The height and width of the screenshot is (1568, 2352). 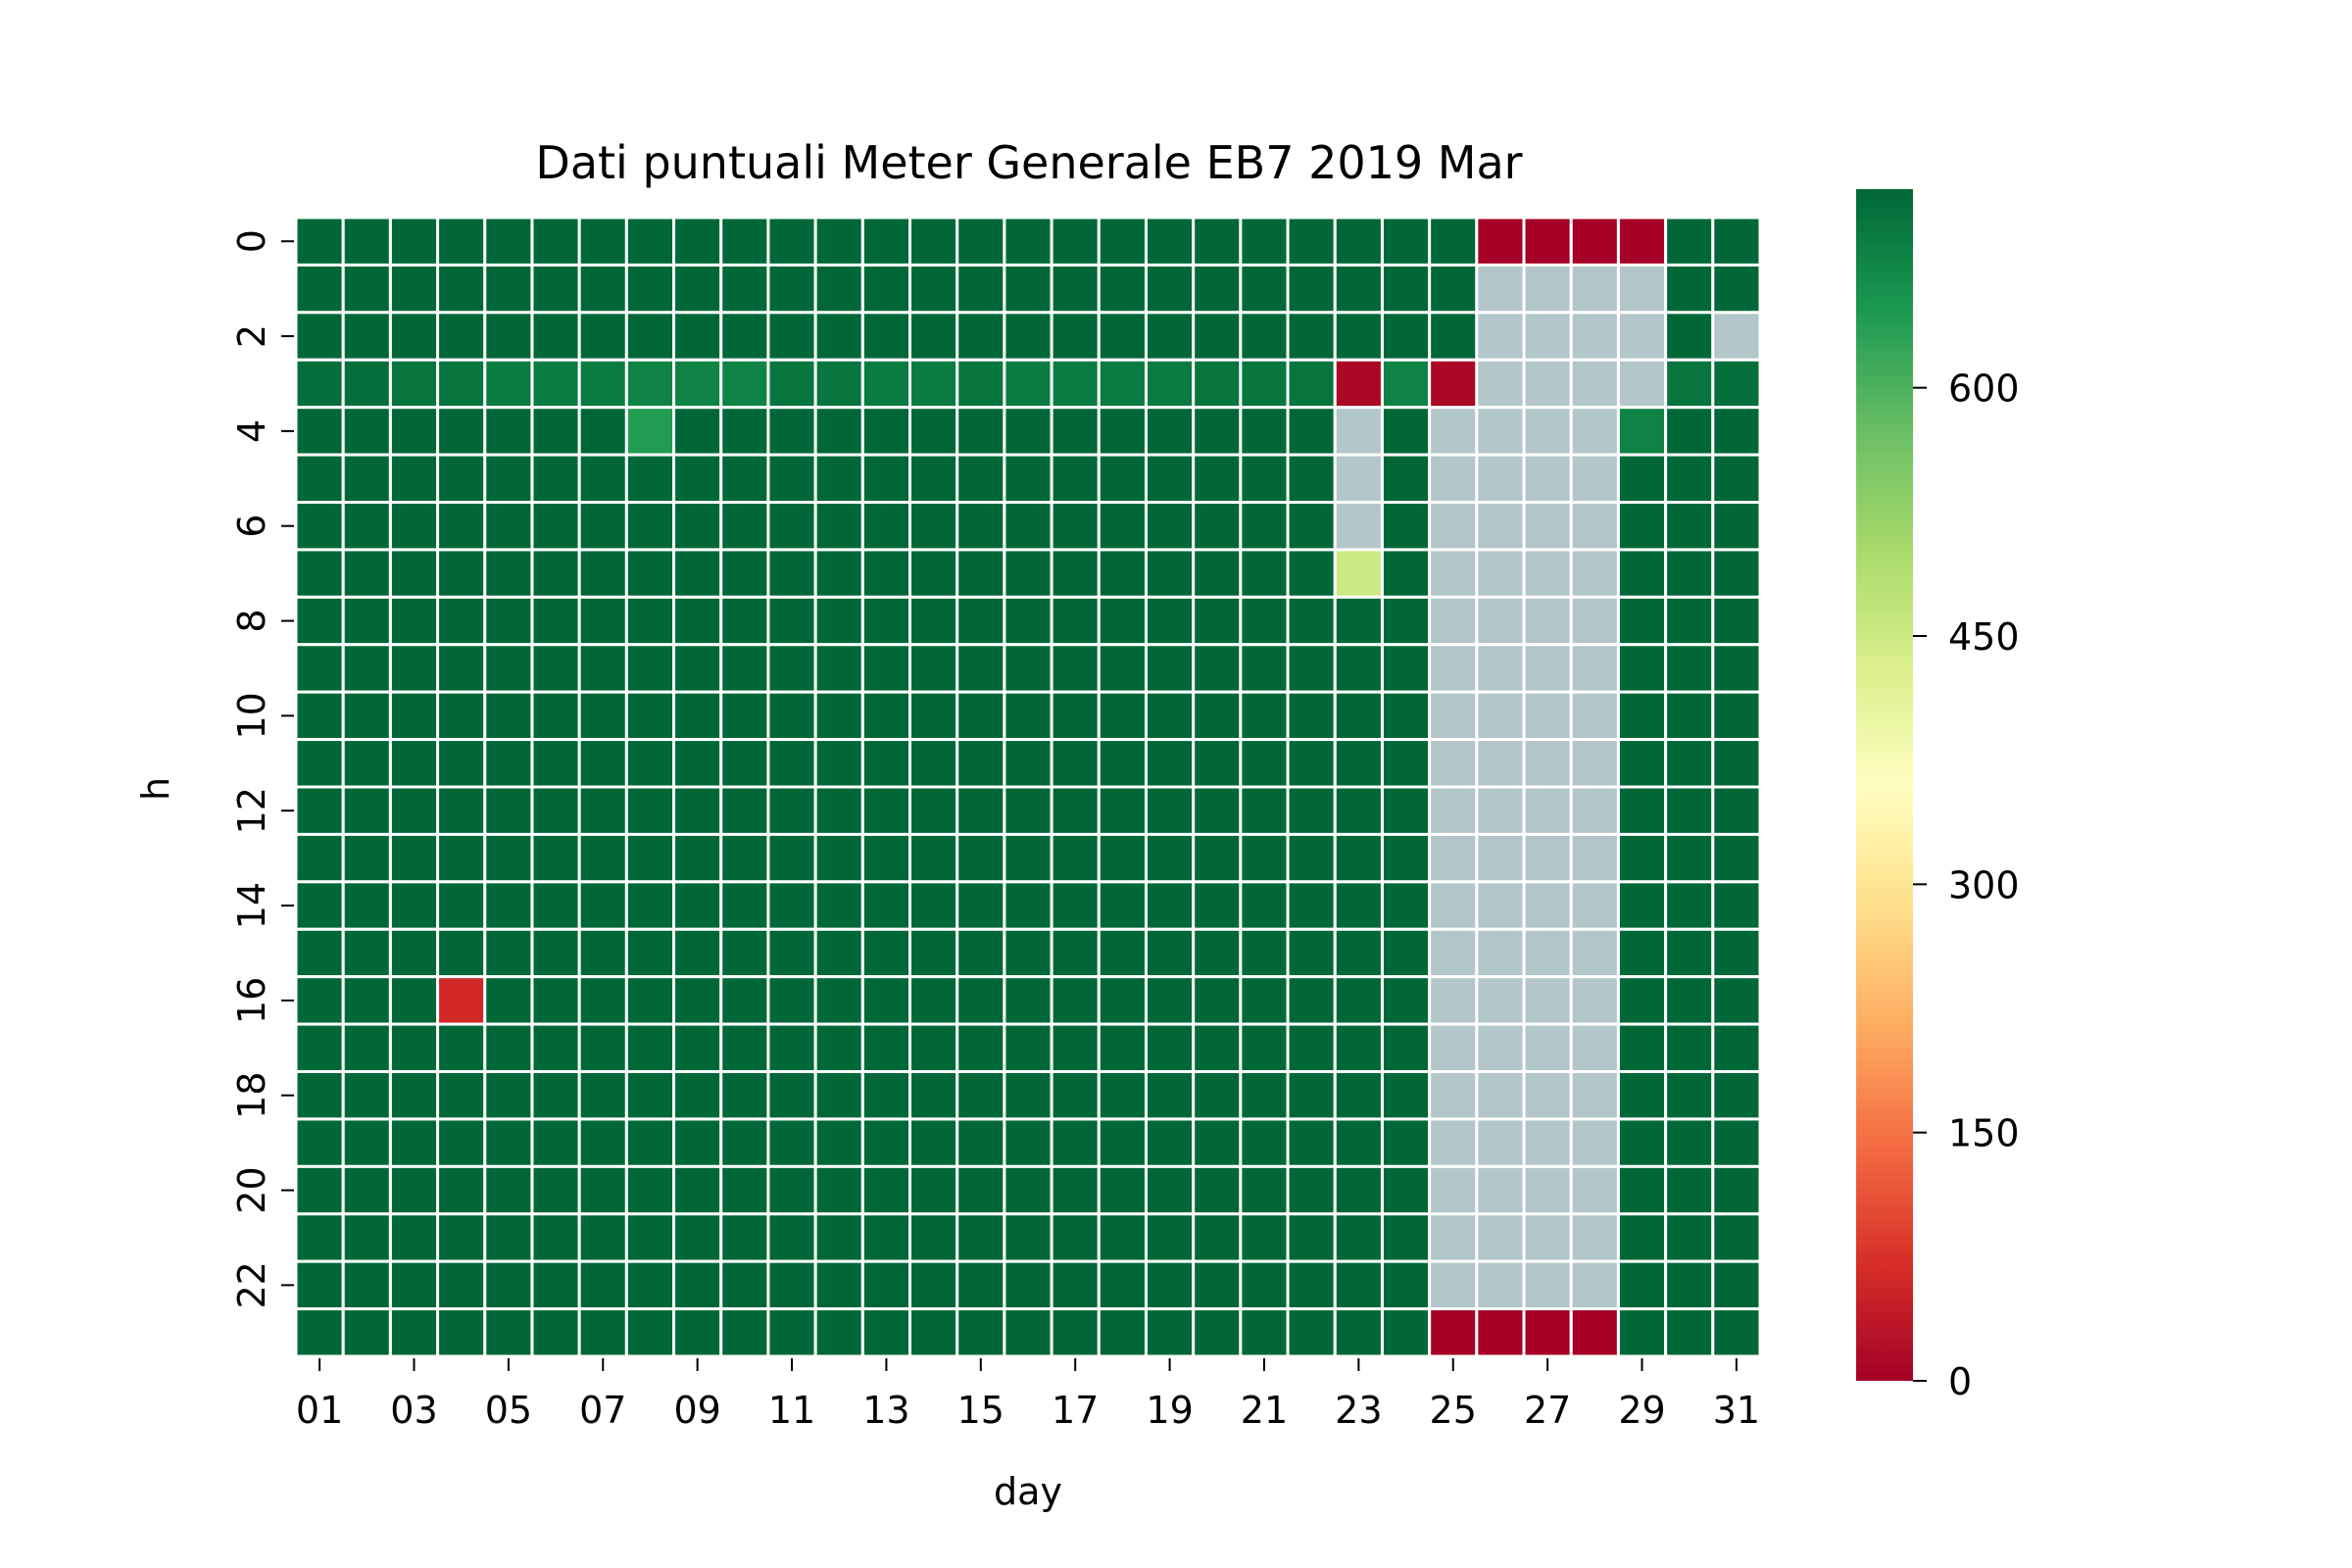 I want to click on colorbar, so click(x=1884, y=785).